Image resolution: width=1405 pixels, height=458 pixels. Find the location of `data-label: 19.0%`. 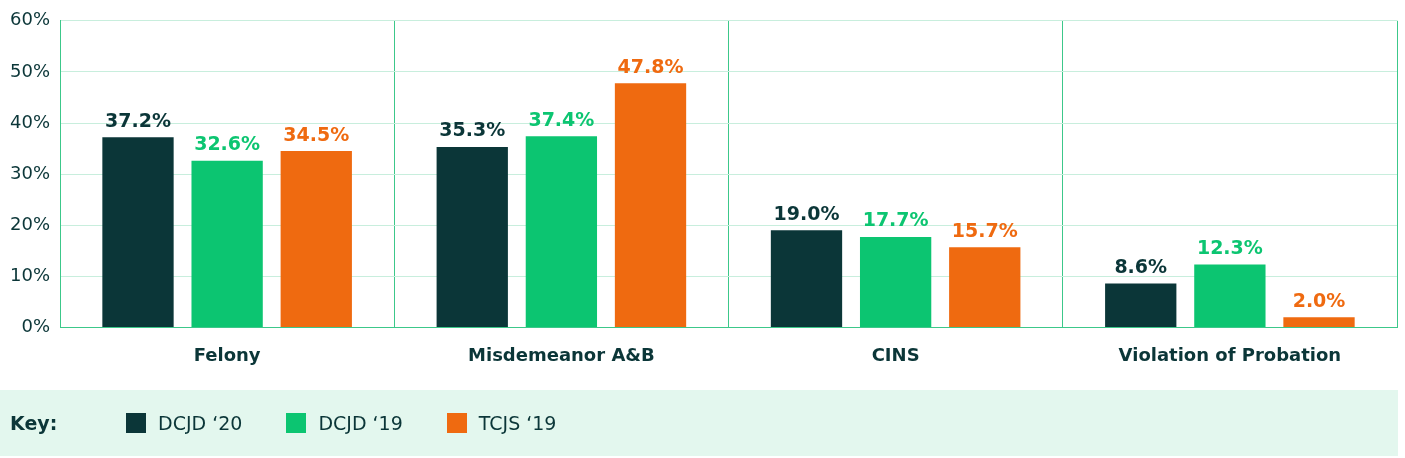

data-label: 19.0% is located at coordinates (806, 212).